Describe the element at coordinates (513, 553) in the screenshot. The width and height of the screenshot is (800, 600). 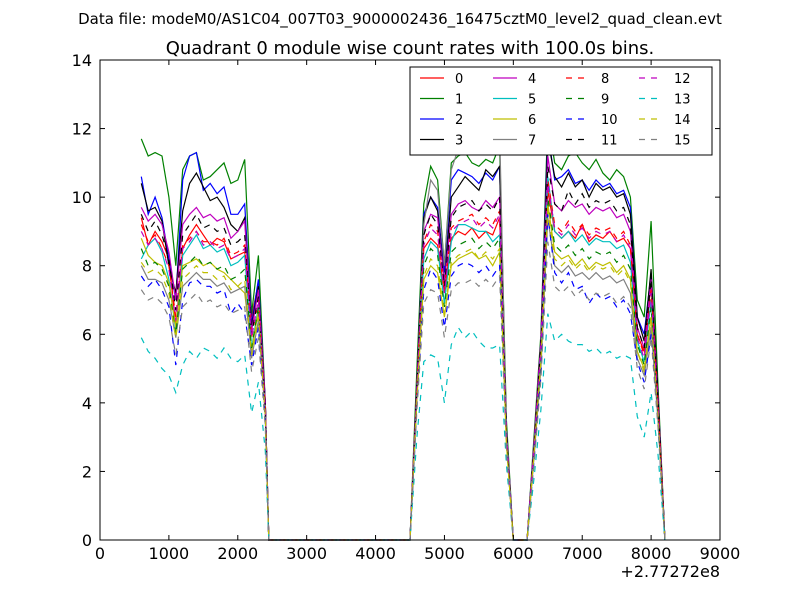
I see `x-tick-label: 6000` at that location.